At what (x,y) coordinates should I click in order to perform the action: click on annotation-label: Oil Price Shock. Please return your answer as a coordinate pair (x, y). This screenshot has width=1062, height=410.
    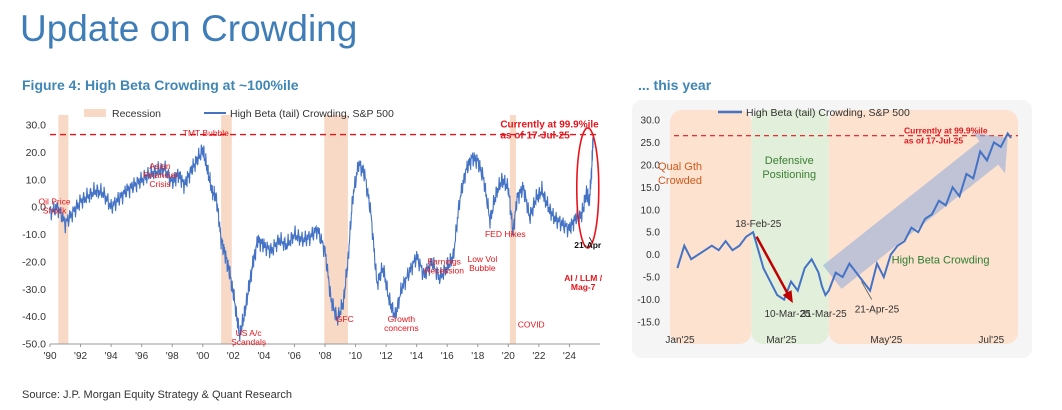
    Looking at the image, I should click on (55, 205).